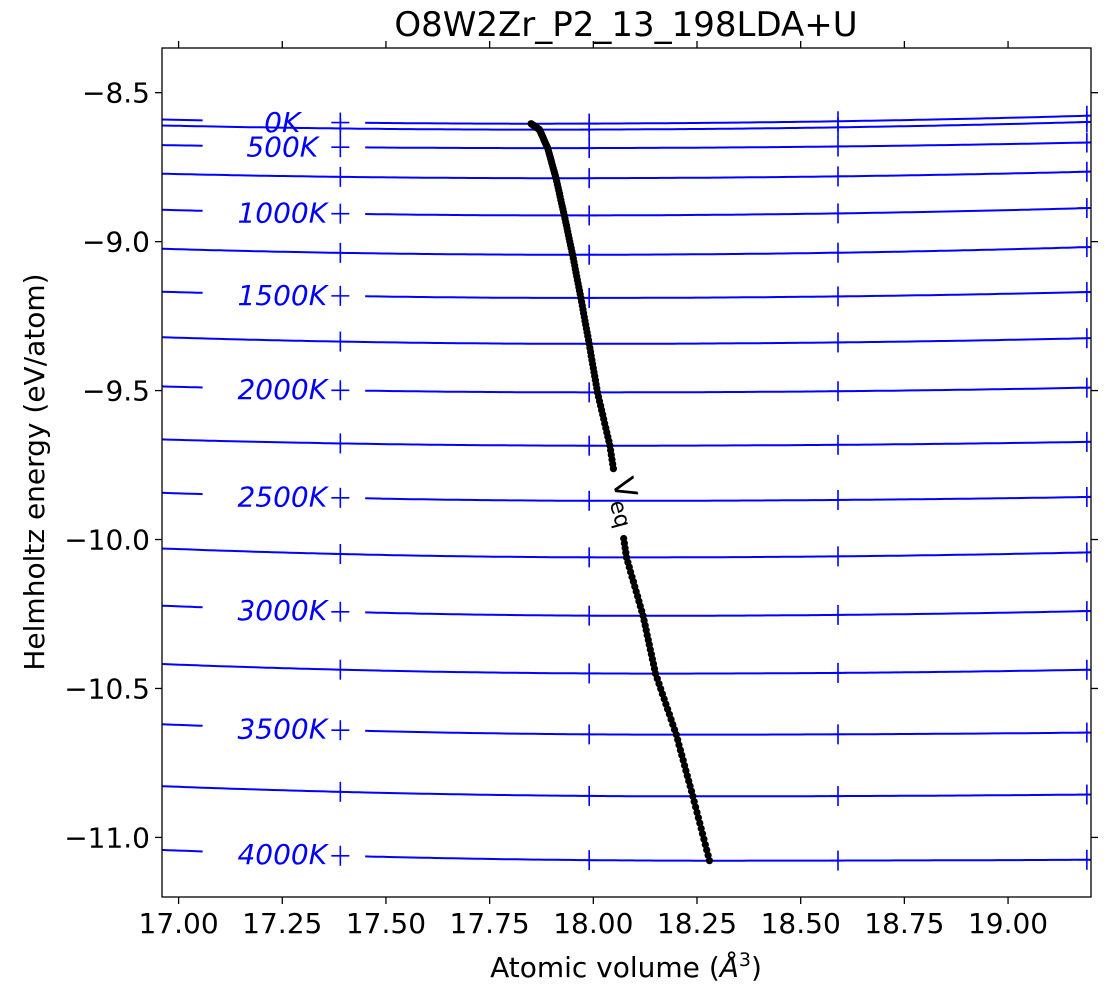 The image size is (1104, 994). I want to click on isotherm-label: 3500K, so click(283, 729).